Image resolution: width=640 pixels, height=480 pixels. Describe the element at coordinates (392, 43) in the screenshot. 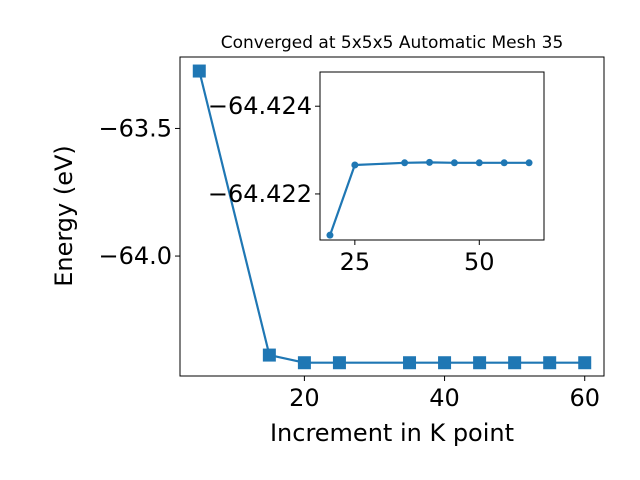

I see `chart-title: Converged at 5x5x5 Automatic Mesh 35` at that location.